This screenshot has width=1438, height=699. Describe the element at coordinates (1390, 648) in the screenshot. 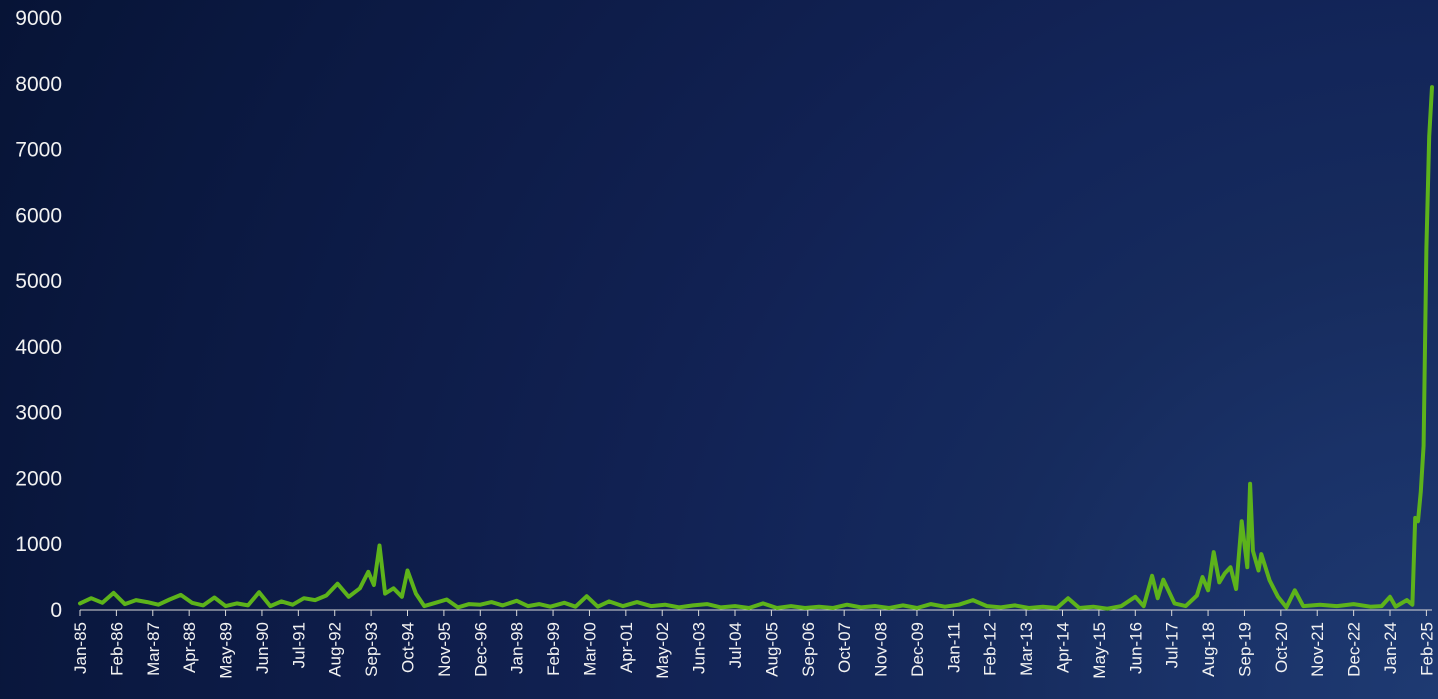

I see `x-tick-label: Jan-24` at that location.